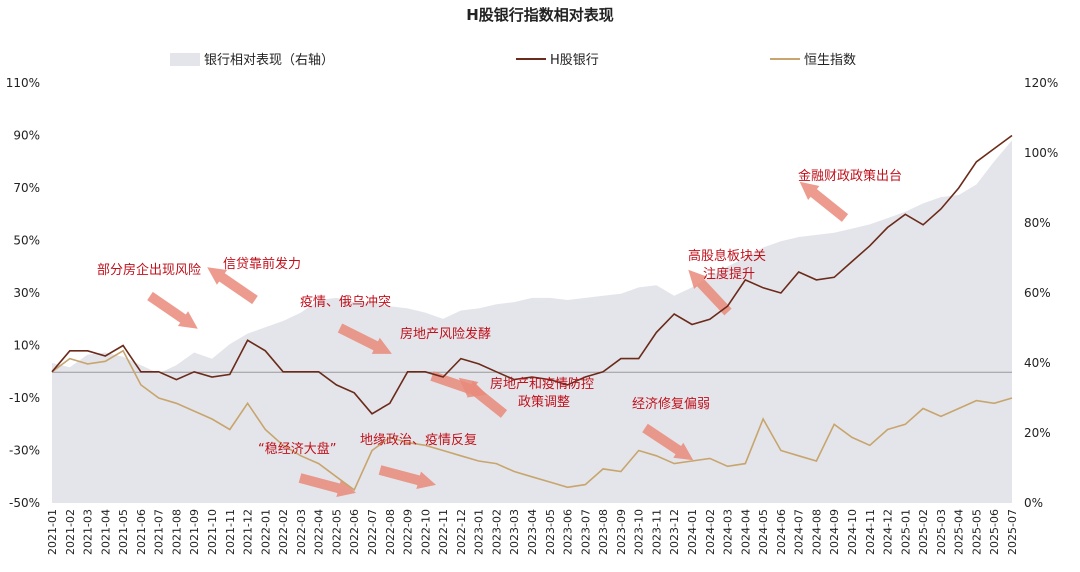 Image resolution: width=1080 pixels, height=572 pixels. Describe the element at coordinates (336, 532) in the screenshot. I see `x-tick-label: 2022-05` at that location.